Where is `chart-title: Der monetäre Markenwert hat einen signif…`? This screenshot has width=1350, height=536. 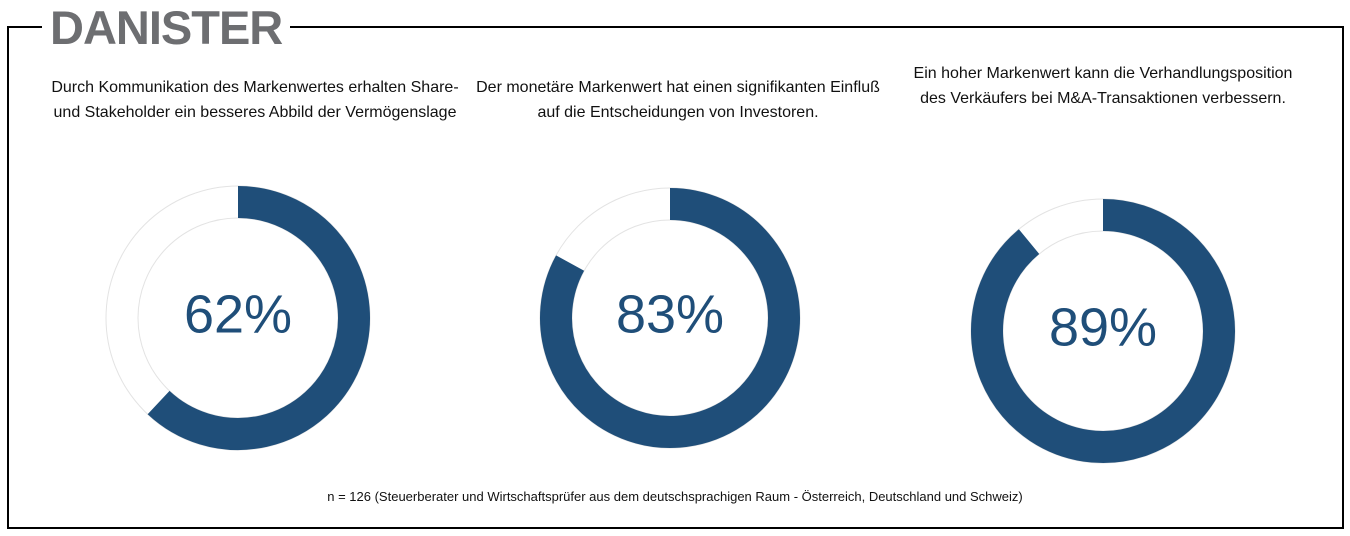 chart-title: Der monetäre Markenwert hat einen signif… is located at coordinates (678, 100).